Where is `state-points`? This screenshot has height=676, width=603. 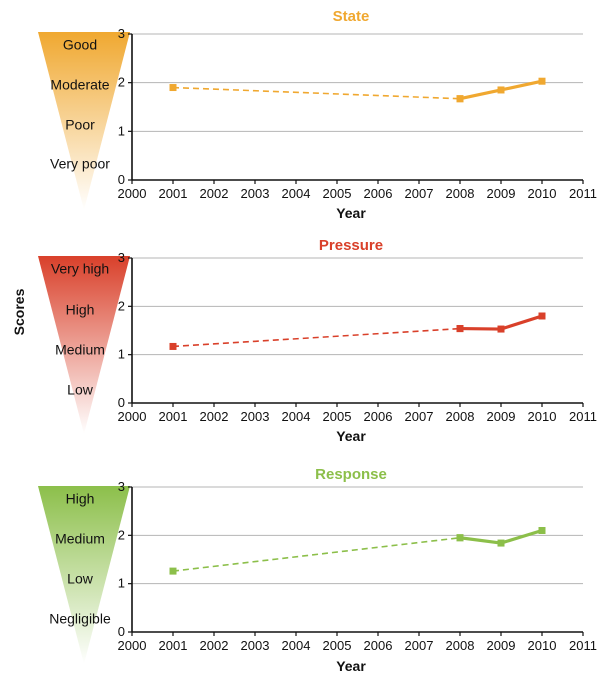
state-points is located at coordinates (357, 90).